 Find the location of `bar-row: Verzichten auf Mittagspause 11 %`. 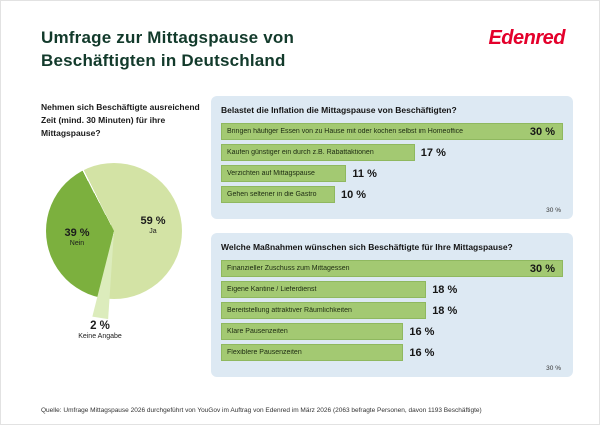

bar-row: Verzichten auf Mittagspause 11 % is located at coordinates (392, 173).